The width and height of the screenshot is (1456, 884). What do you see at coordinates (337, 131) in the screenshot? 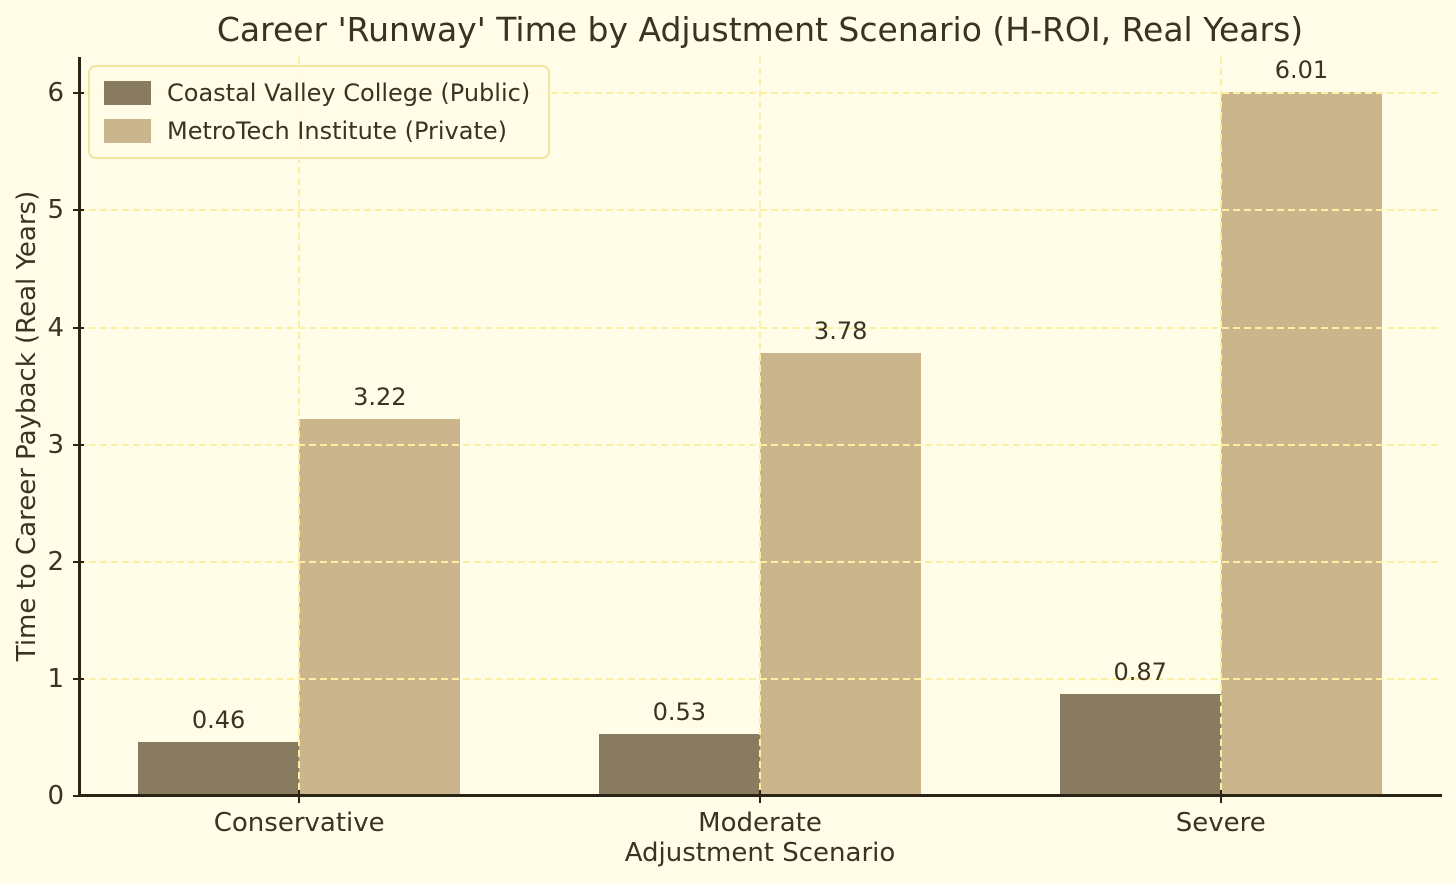
I see `legend-label: MetroTech Institute (Private)` at bounding box center [337, 131].